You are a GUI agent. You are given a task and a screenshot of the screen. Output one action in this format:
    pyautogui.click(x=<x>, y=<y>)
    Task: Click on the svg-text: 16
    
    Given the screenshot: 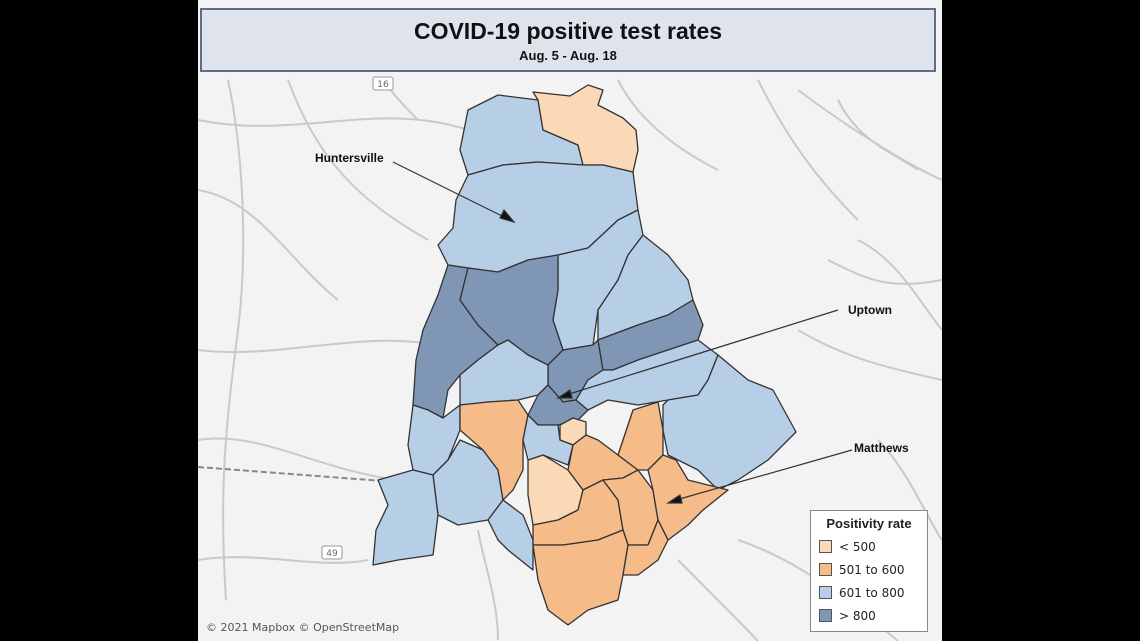 What is the action you would take?
    pyautogui.click(x=383, y=85)
    